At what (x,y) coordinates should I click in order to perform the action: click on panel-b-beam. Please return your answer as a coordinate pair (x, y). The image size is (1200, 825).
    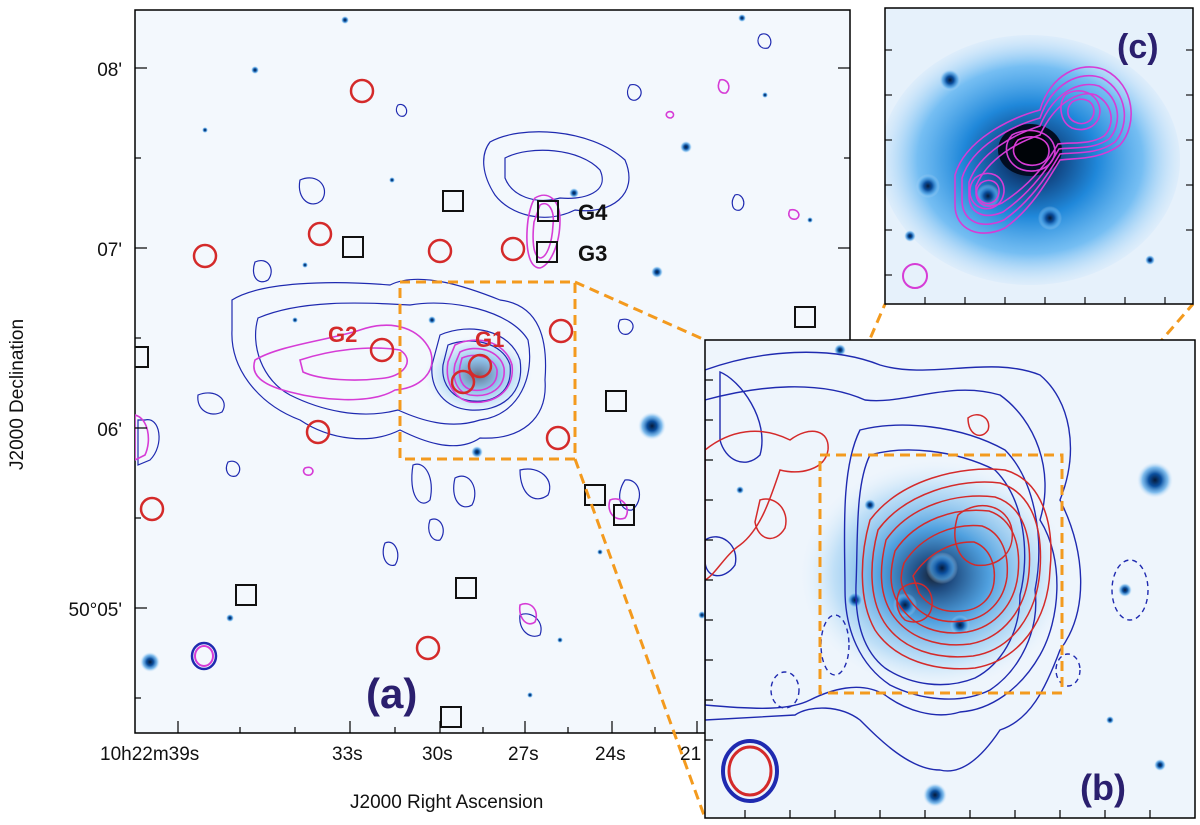
    Looking at the image, I should click on (750, 771).